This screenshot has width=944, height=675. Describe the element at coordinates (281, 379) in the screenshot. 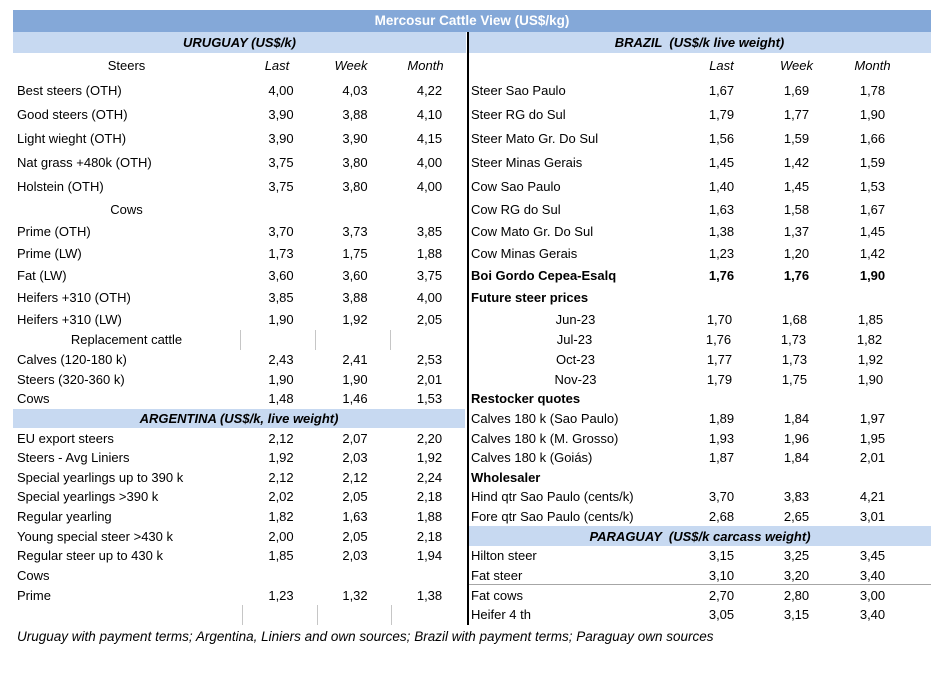

I see `price-last: 1,90` at that location.